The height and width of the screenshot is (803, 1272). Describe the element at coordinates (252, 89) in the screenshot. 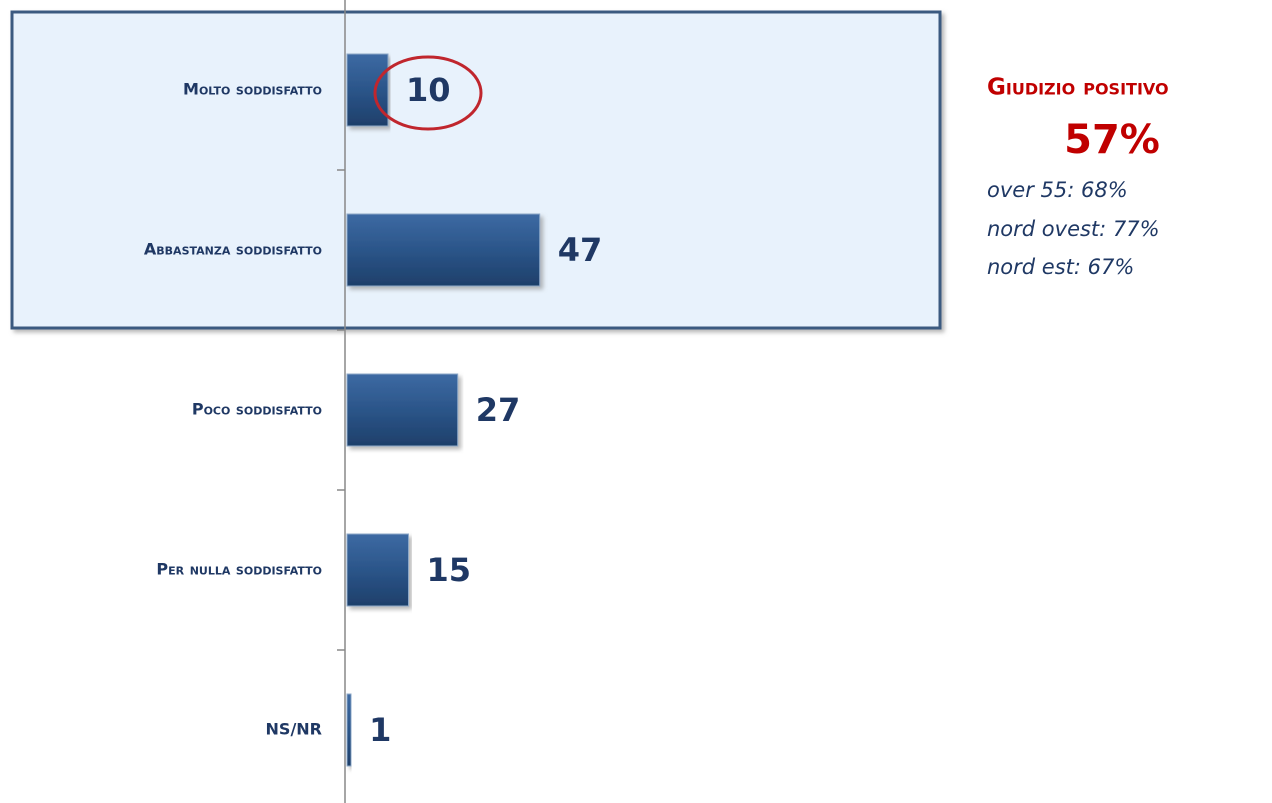

I see `category-label: Molto soddisfatto` at that location.